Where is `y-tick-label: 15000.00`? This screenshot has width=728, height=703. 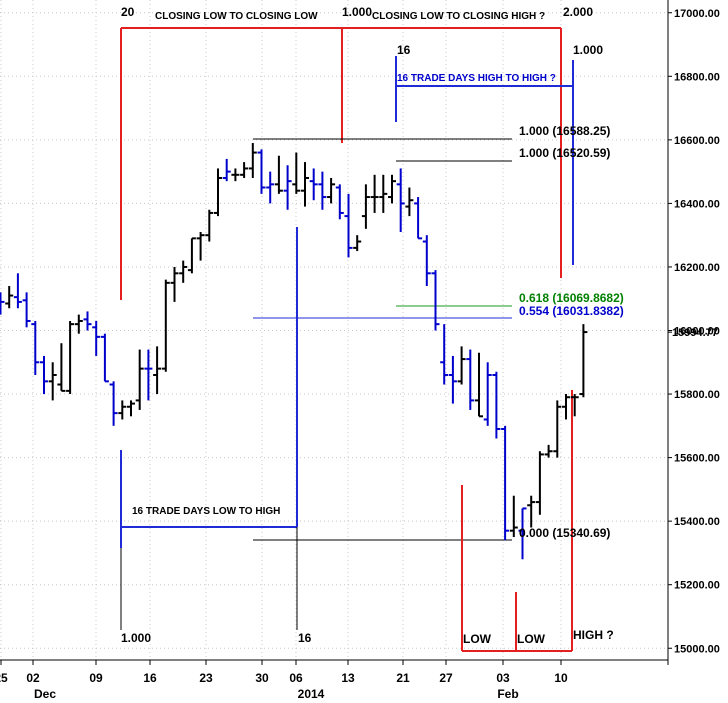
y-tick-label: 15000.00 is located at coordinates (697, 649).